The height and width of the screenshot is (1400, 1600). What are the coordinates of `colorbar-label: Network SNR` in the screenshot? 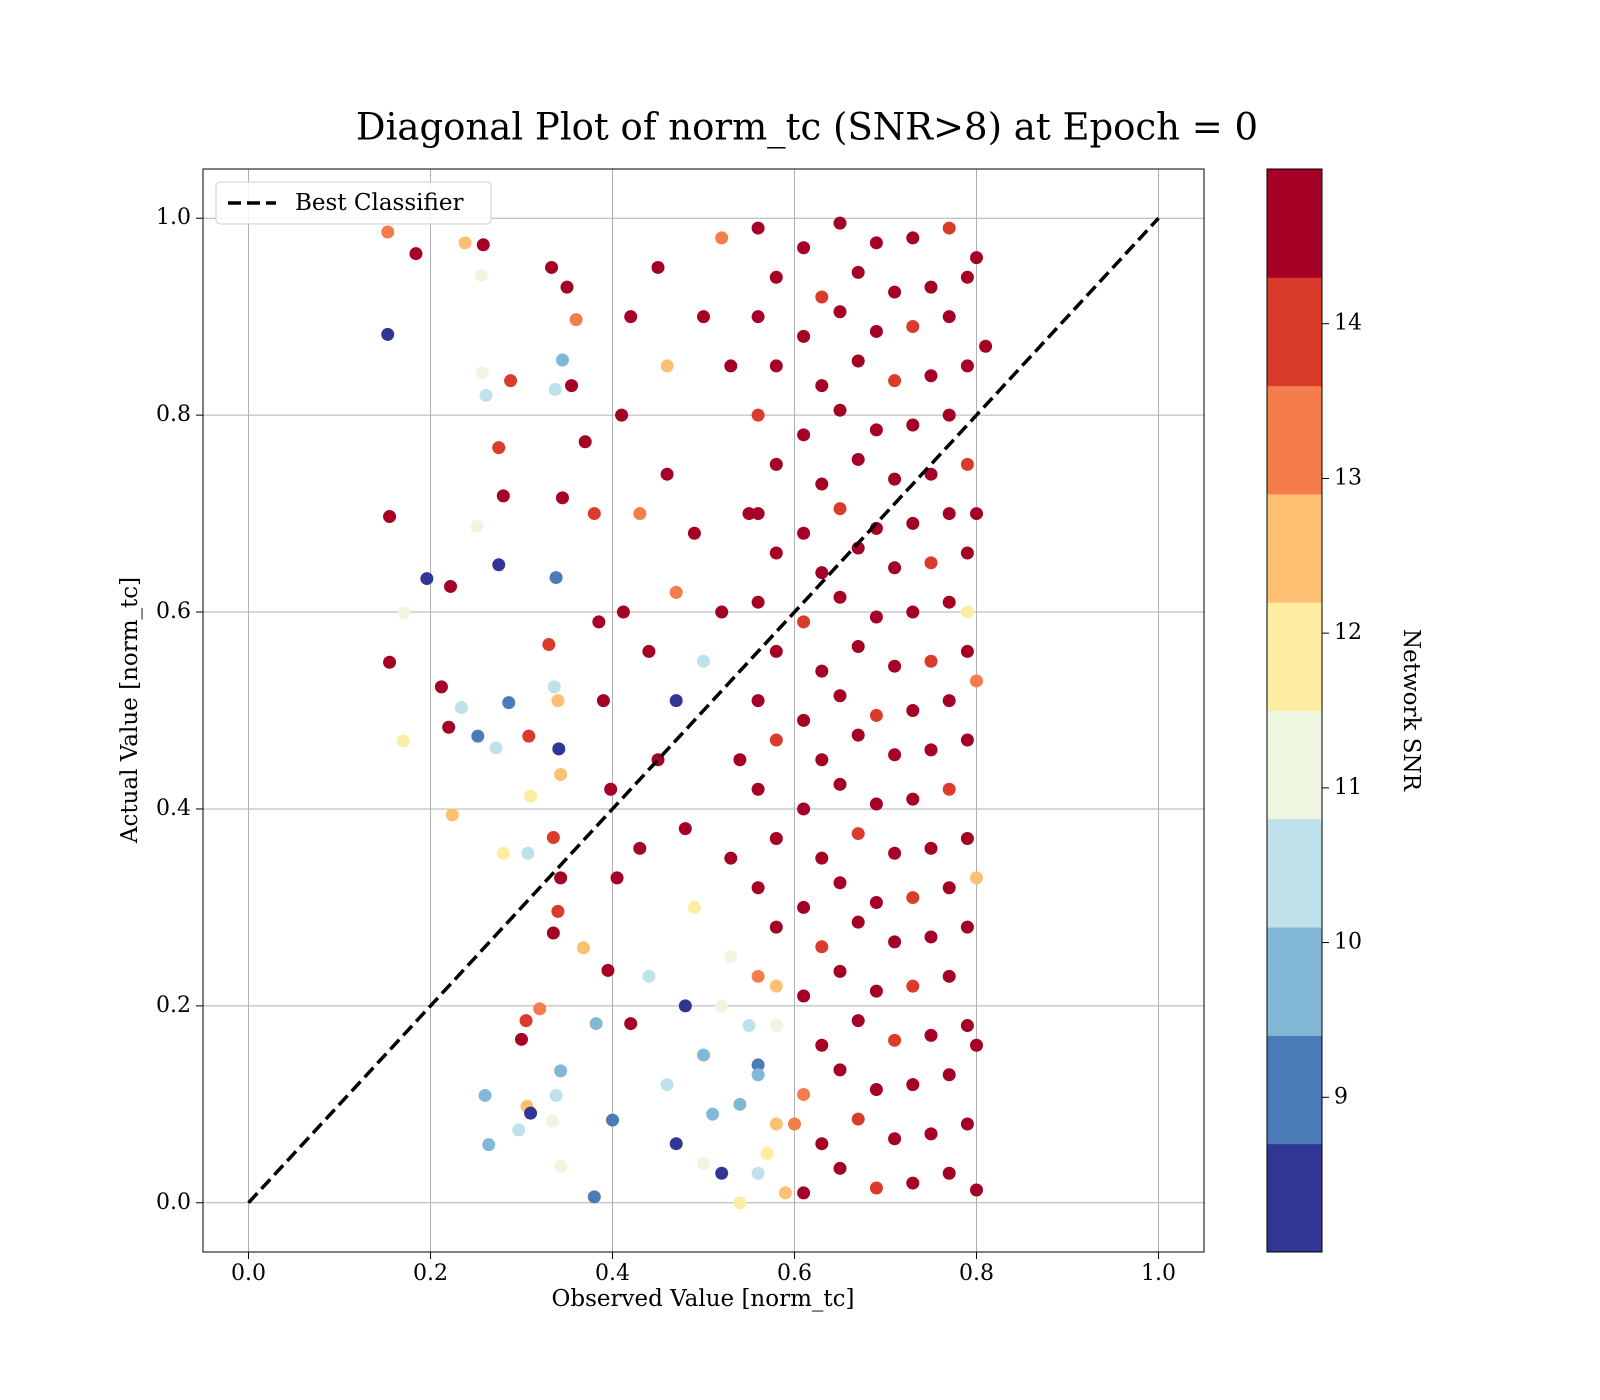 It's located at (1411, 710).